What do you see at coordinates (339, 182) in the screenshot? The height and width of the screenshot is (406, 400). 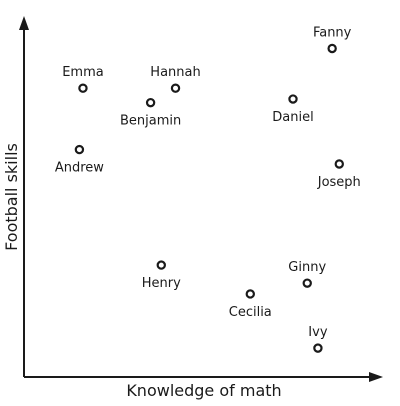 I see `point-label: Joseph` at bounding box center [339, 182].